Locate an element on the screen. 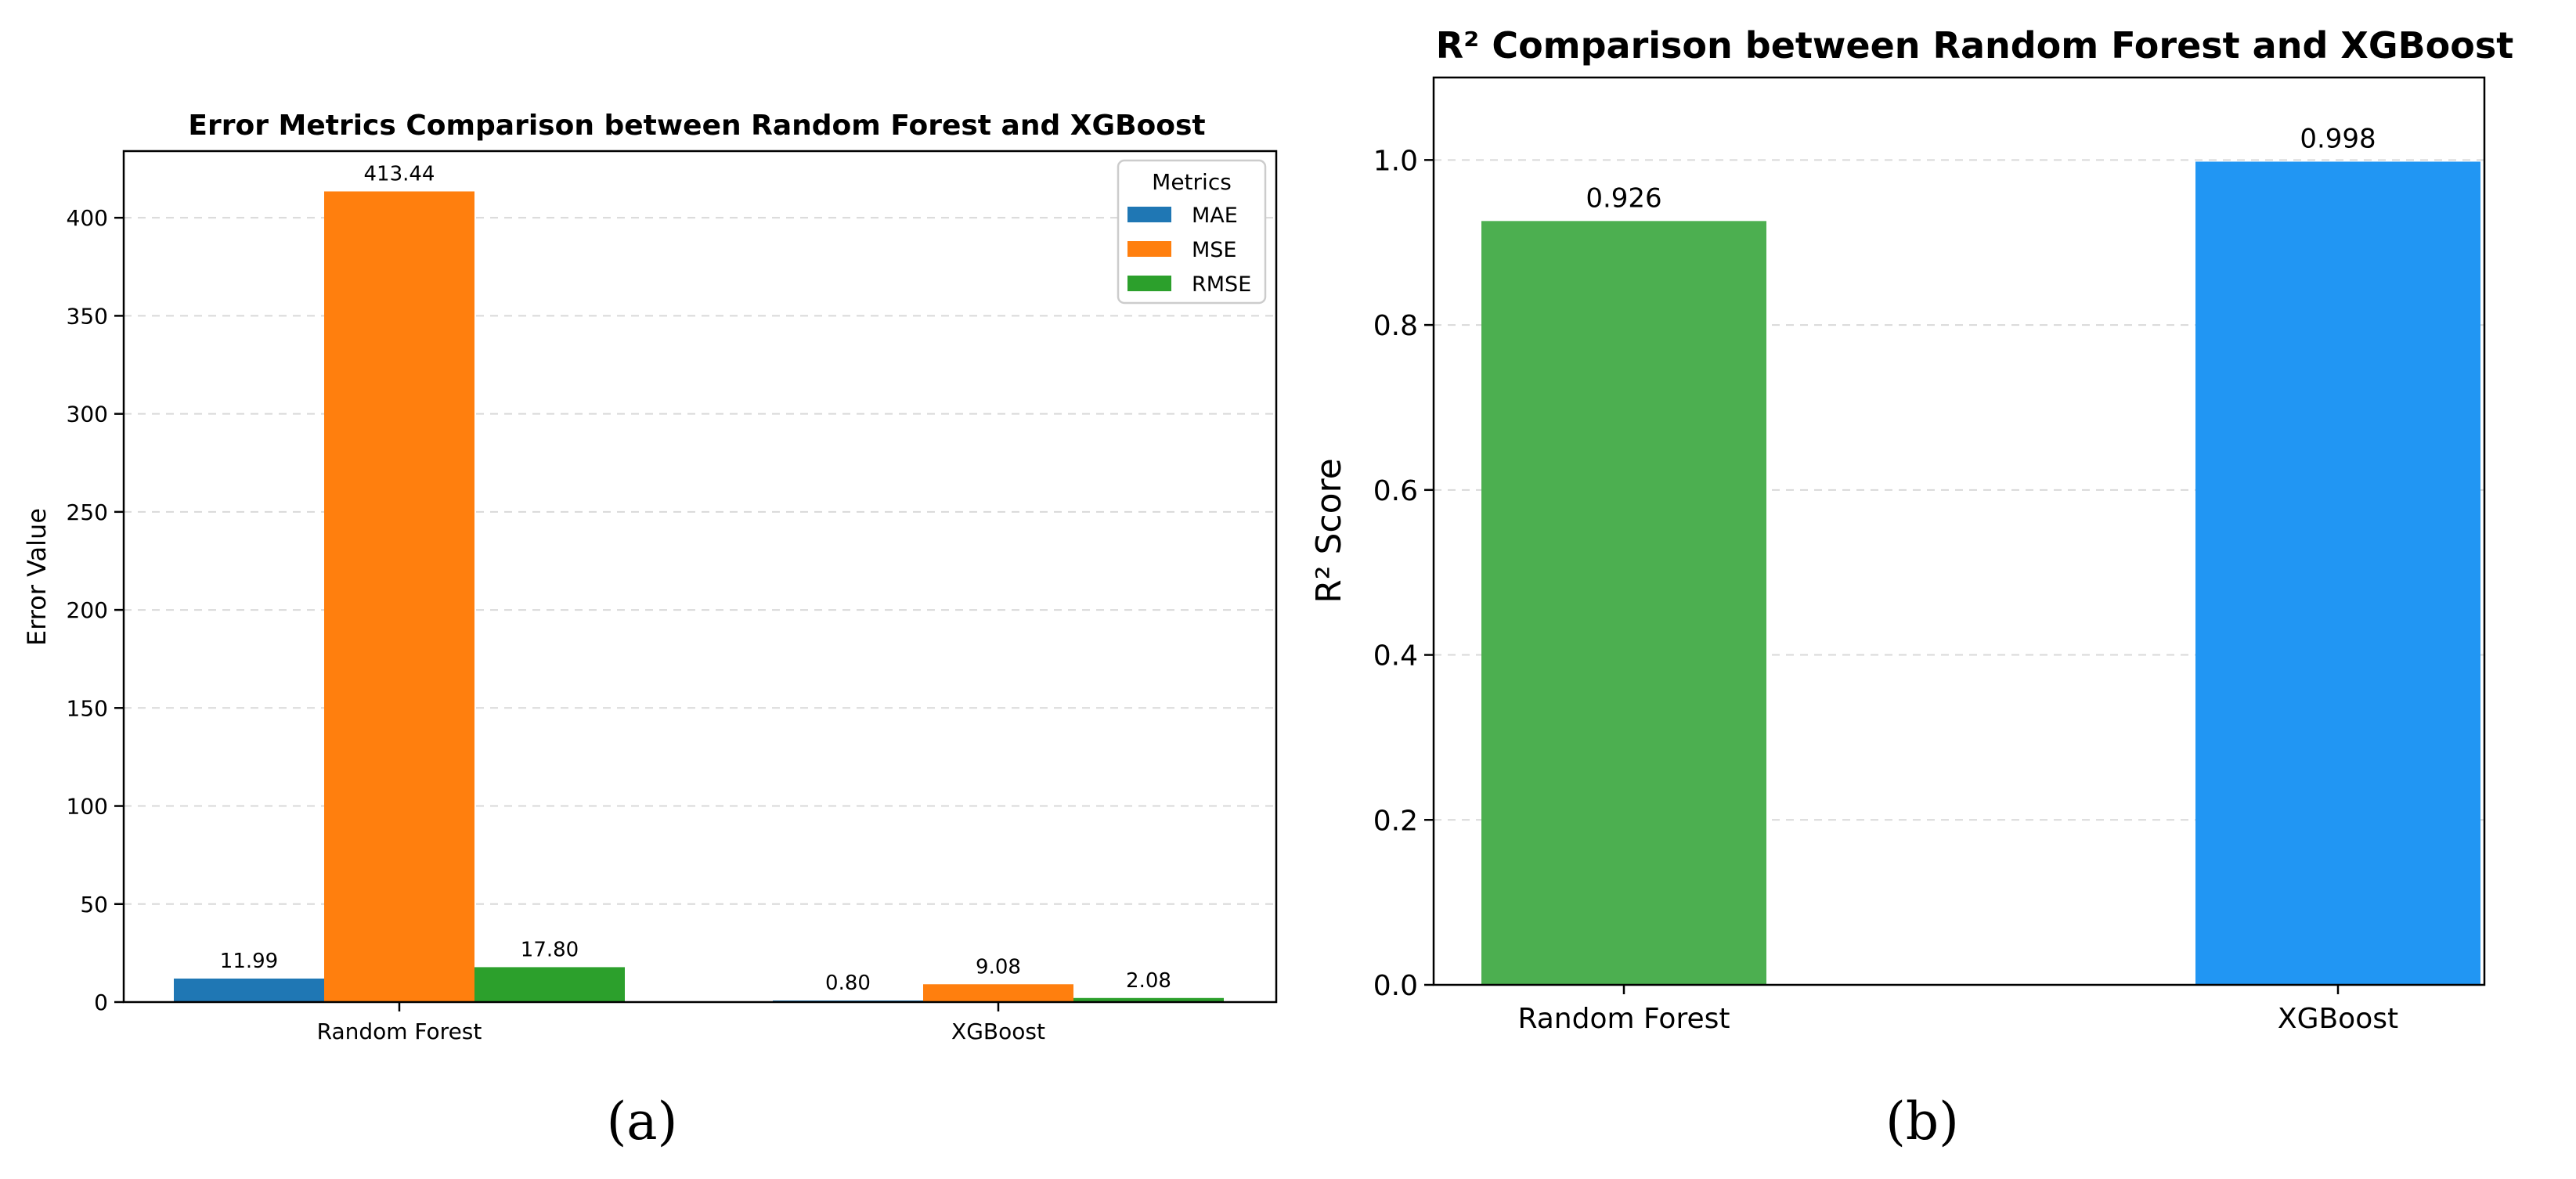 This screenshot has height=1179, width=2576. chart-a-x-ticks: Random Forest XGBoost is located at coordinates (681, 1023).